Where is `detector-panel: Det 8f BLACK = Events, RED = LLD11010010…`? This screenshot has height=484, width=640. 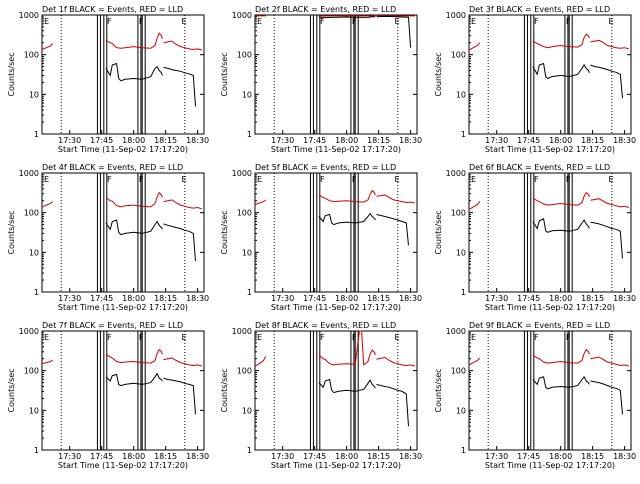 detector-panel: Det 8f BLACK = Events, RED = LLD11010010… is located at coordinates (321, 395).